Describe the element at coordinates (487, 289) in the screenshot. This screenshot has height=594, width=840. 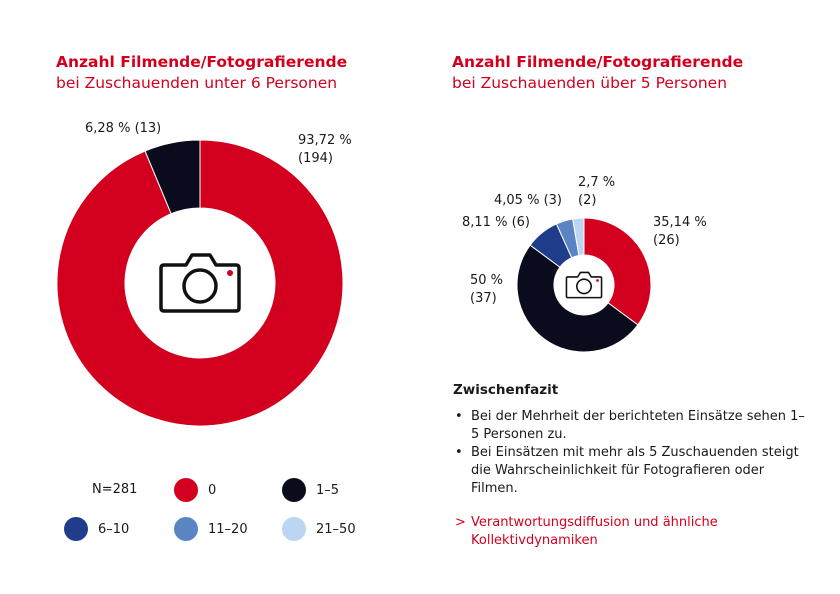
I see `slice-label-right-1-5: 50 % (37)` at that location.